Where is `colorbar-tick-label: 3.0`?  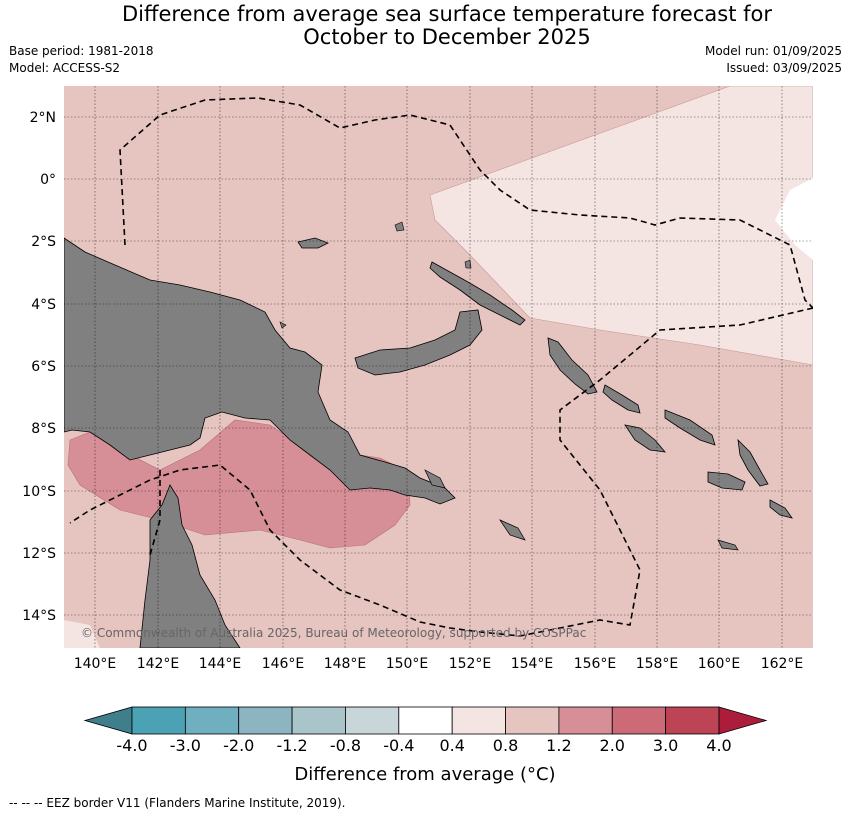
colorbar-tick-label: 3.0 is located at coordinates (665, 745).